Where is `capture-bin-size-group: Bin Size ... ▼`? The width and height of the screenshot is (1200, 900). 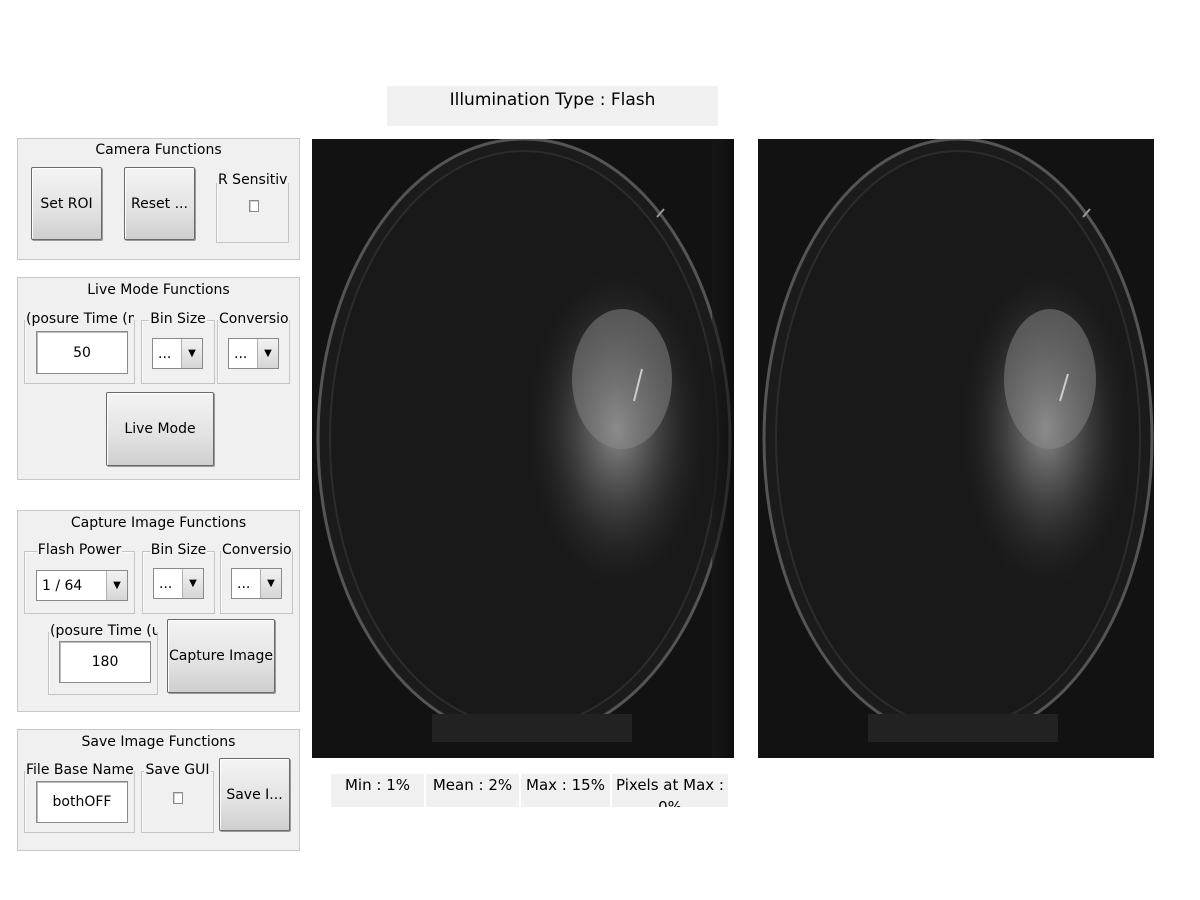 capture-bin-size-group: Bin Size ... ▼ is located at coordinates (178, 578).